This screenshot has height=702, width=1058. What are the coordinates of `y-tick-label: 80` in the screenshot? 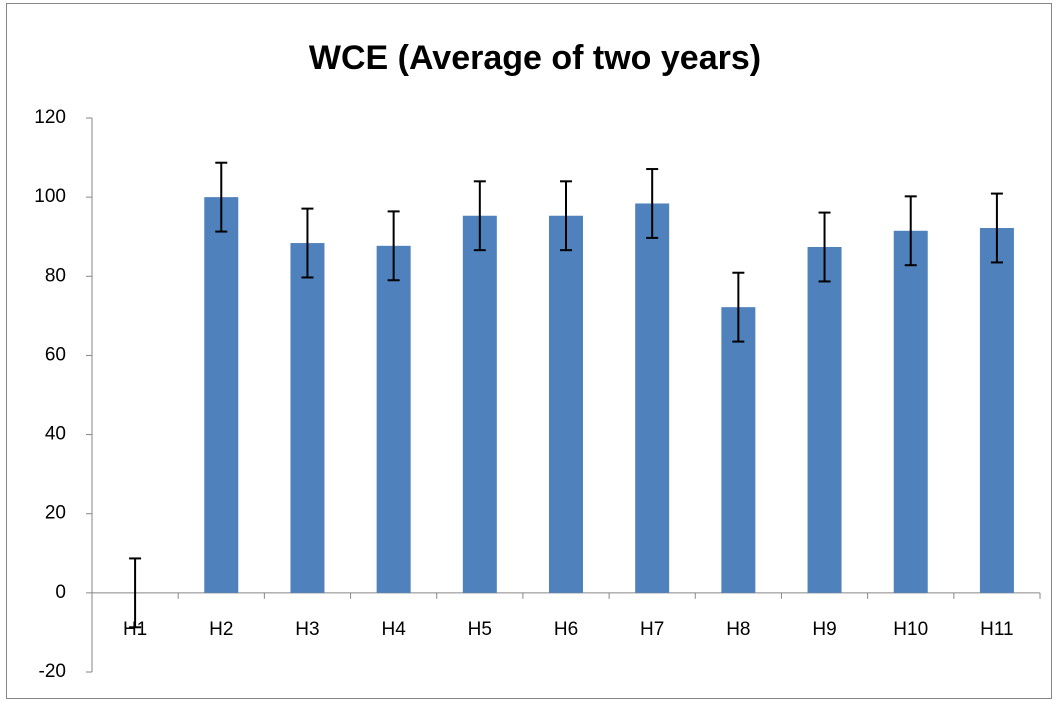 It's located at (55, 275).